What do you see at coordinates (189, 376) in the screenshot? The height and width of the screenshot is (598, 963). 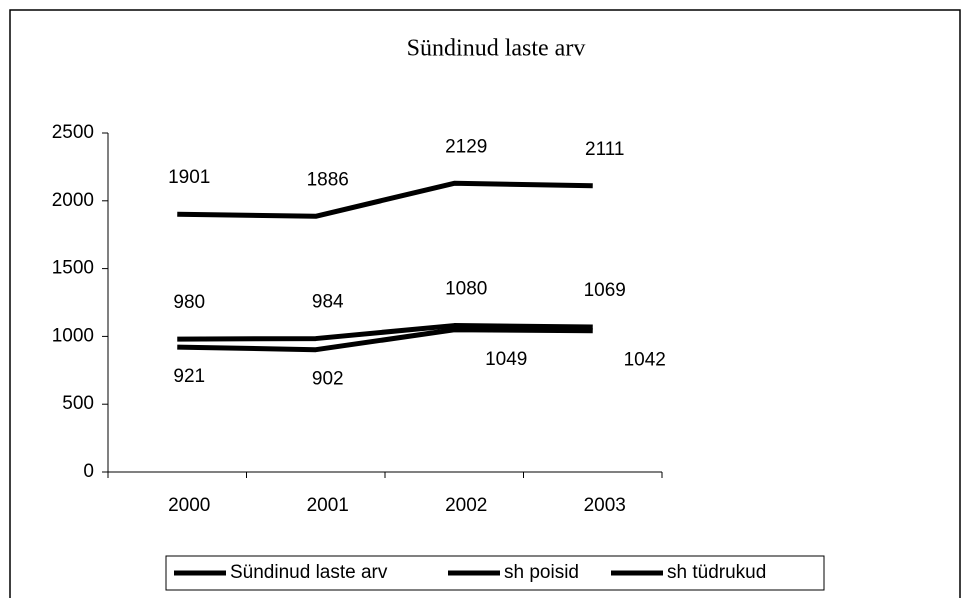 I see `data-label: 921` at bounding box center [189, 376].